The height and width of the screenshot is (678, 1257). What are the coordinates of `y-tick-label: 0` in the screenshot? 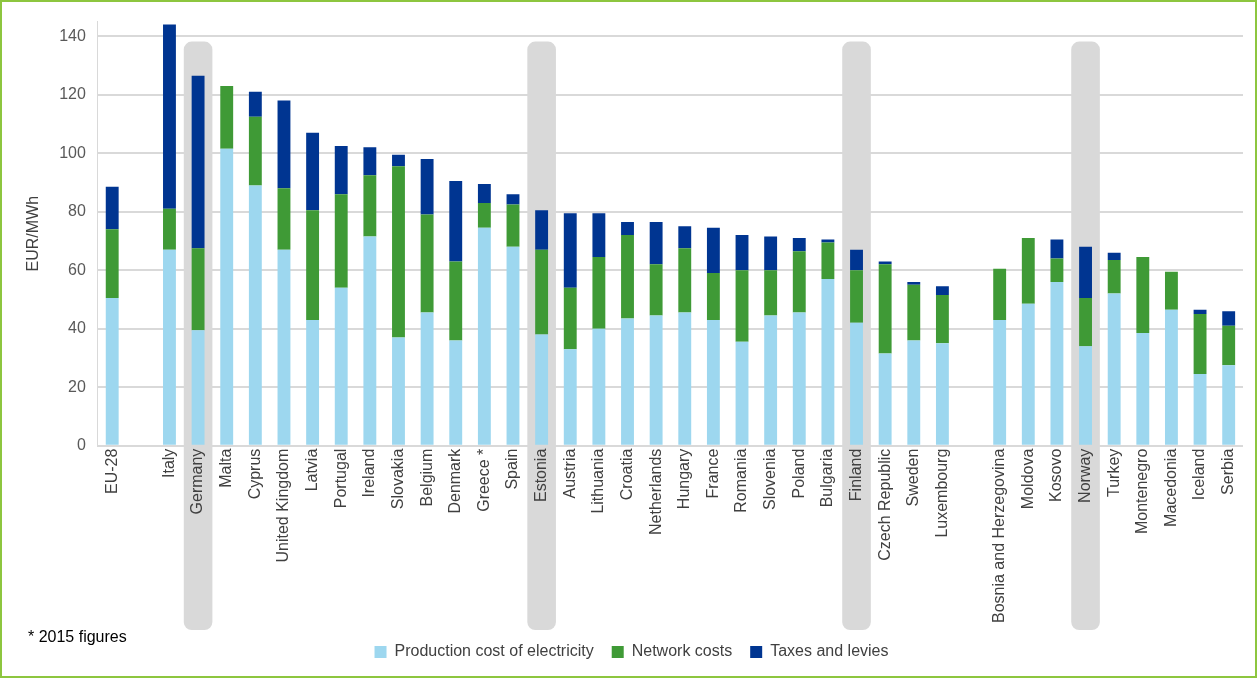 It's located at (81, 445).